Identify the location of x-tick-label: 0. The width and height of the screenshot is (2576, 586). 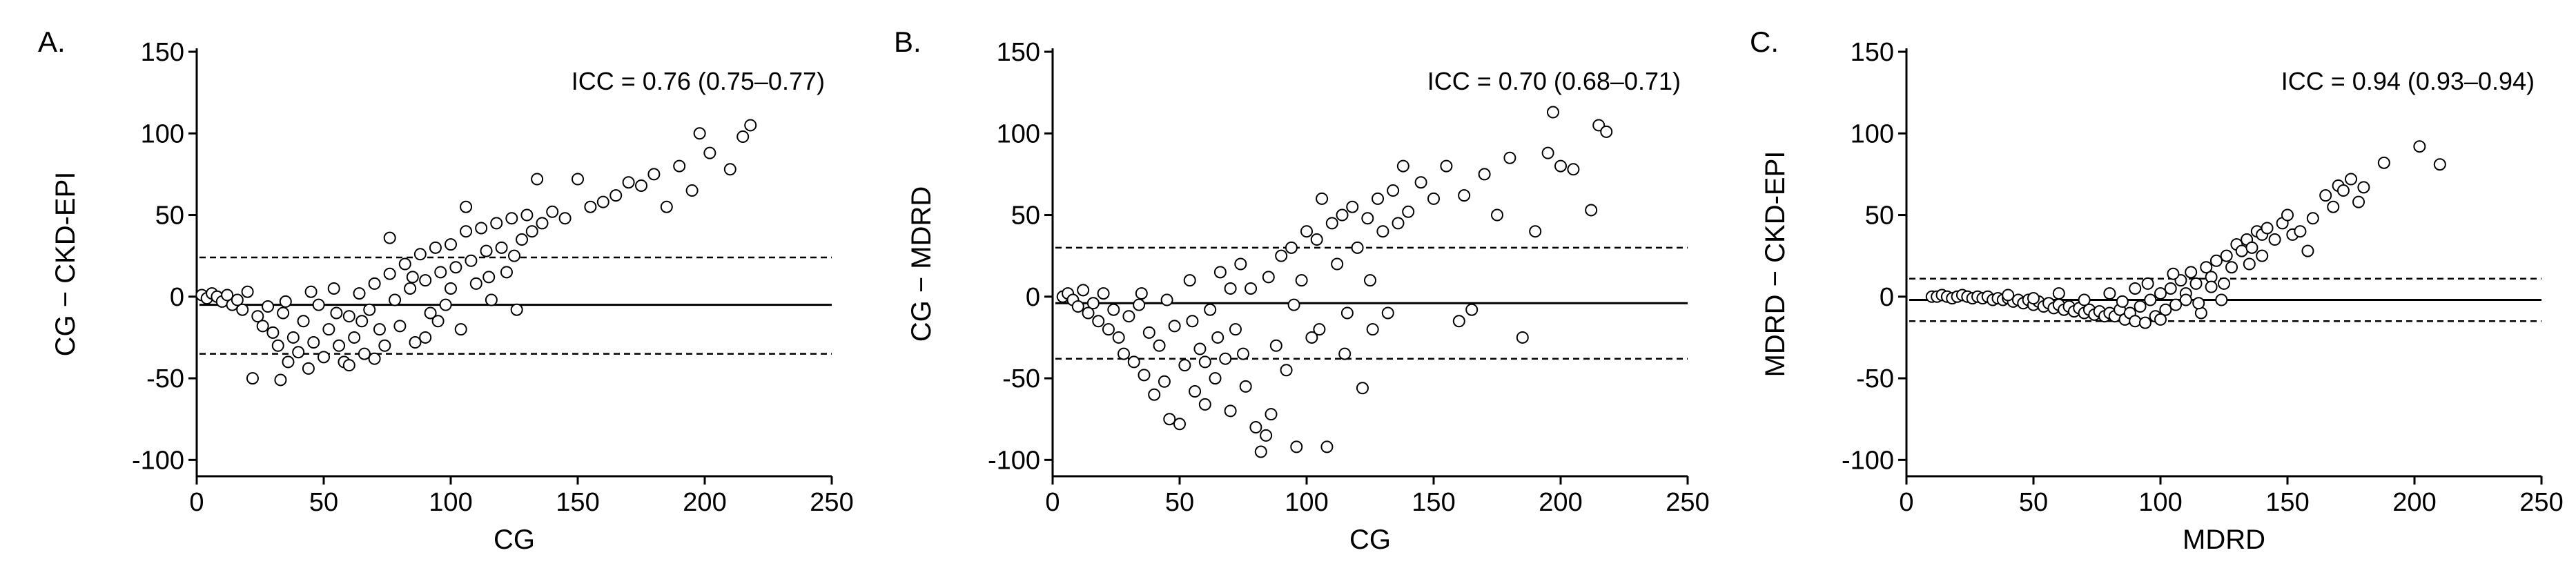
(1906, 502).